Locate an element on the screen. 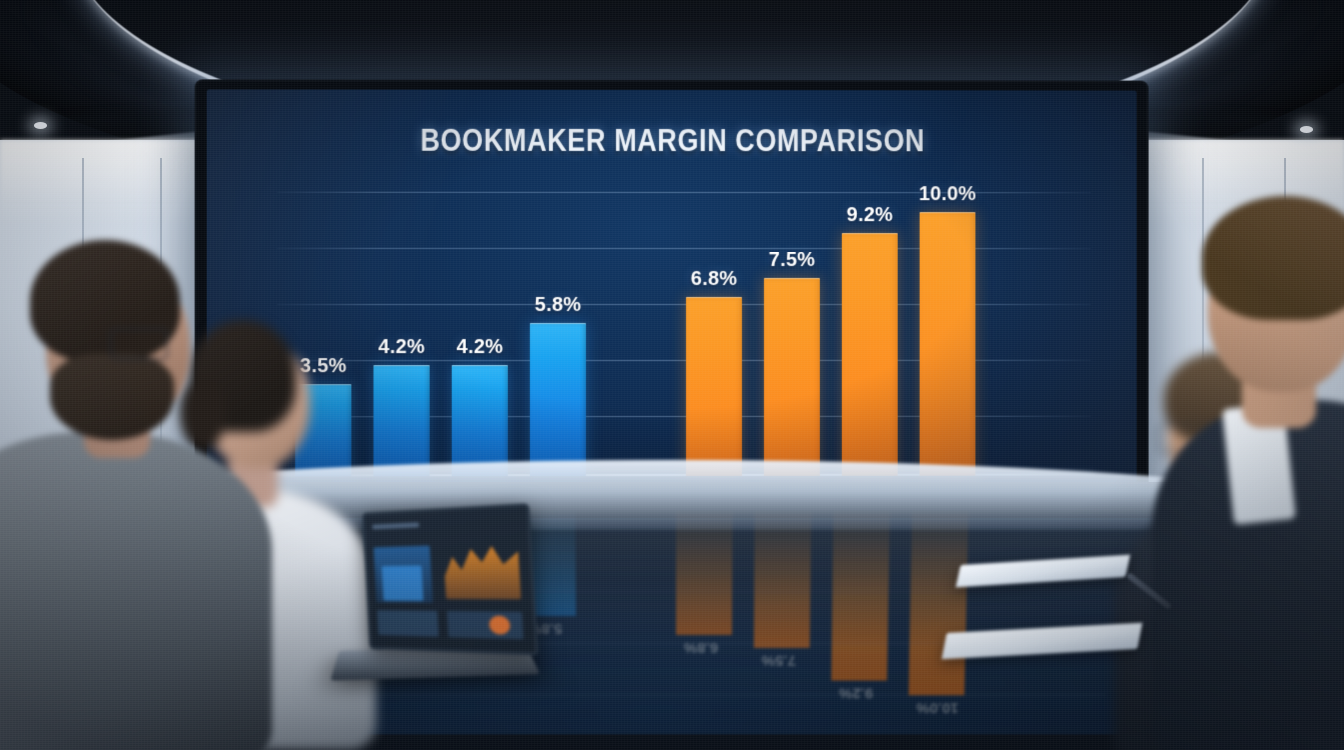  bar-orange-2: 7.5% is located at coordinates (791, 362).